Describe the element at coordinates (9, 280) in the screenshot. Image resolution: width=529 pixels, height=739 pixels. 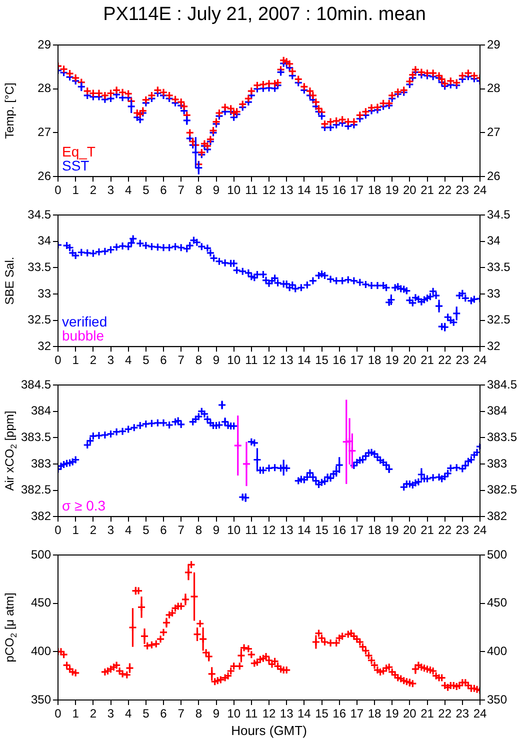
I see `y-axis-title: SBE Sal.` at that location.